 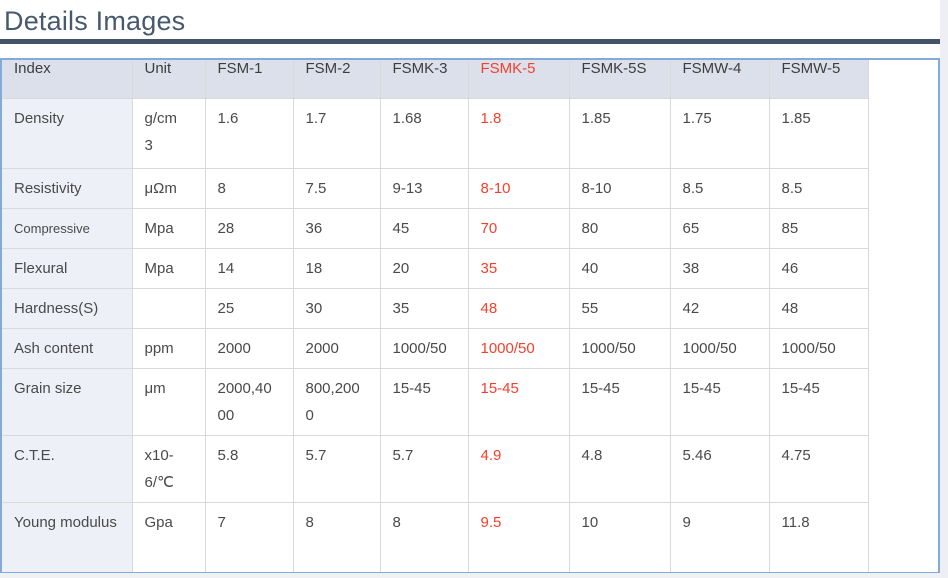 What do you see at coordinates (818, 268) in the screenshot?
I see `value-cell: 46` at bounding box center [818, 268].